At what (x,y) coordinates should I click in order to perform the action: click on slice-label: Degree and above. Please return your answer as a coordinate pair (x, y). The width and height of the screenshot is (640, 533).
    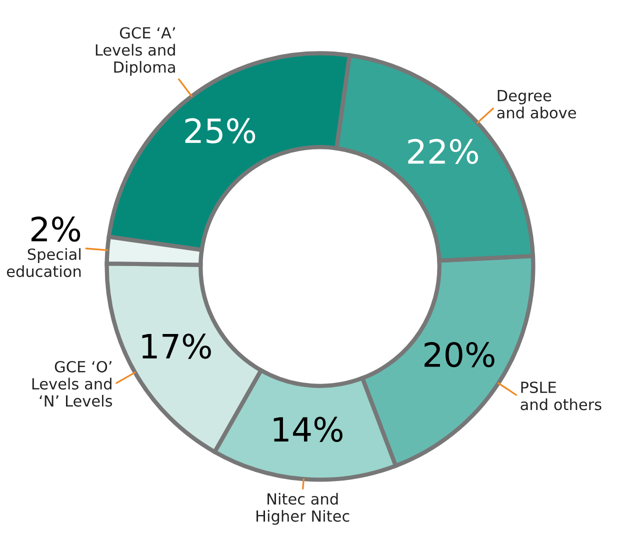
    Looking at the image, I should click on (536, 104).